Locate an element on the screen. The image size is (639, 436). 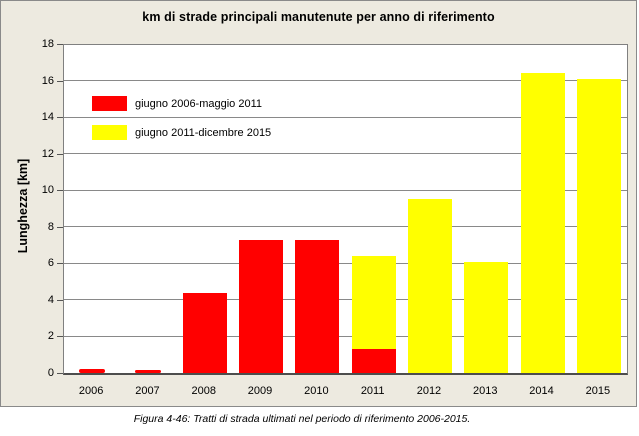
legend-item-red: giugno 2006-maggio 2011 is located at coordinates (181, 103).